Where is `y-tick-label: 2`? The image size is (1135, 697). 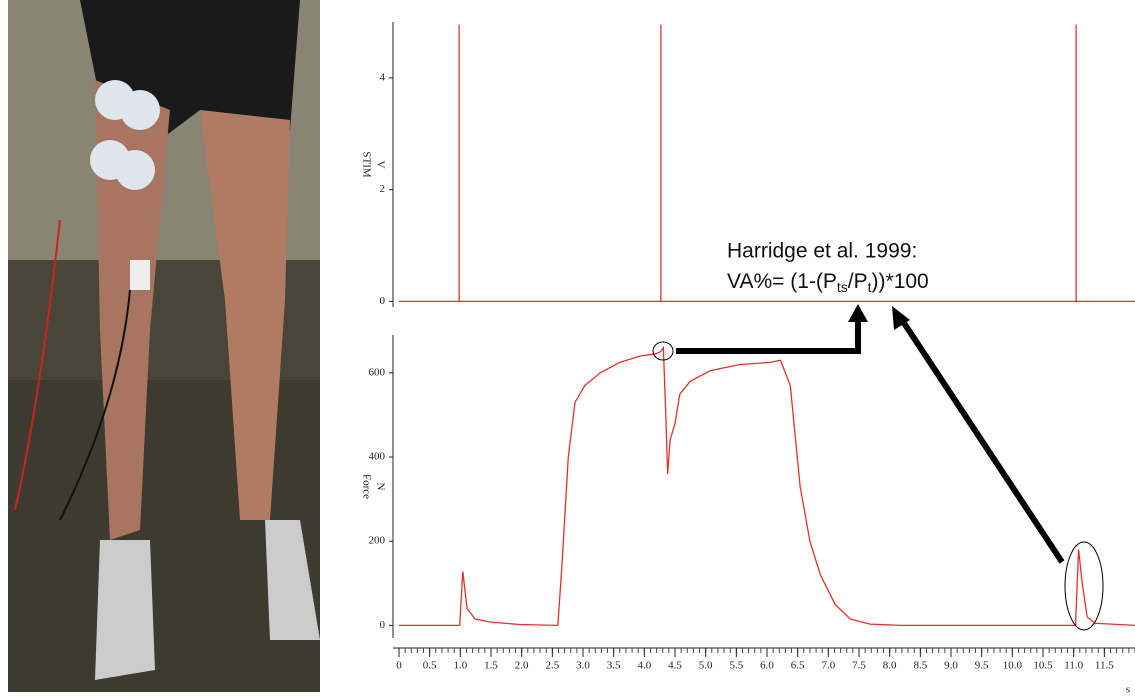 y-tick-label: 2 is located at coordinates (383, 189).